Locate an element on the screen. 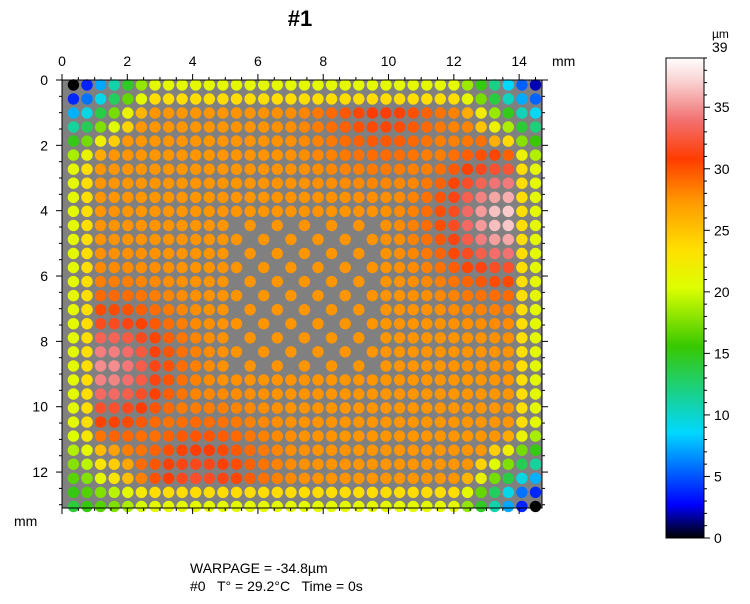  colorbar-tick-label: 30 is located at coordinates (722, 169).